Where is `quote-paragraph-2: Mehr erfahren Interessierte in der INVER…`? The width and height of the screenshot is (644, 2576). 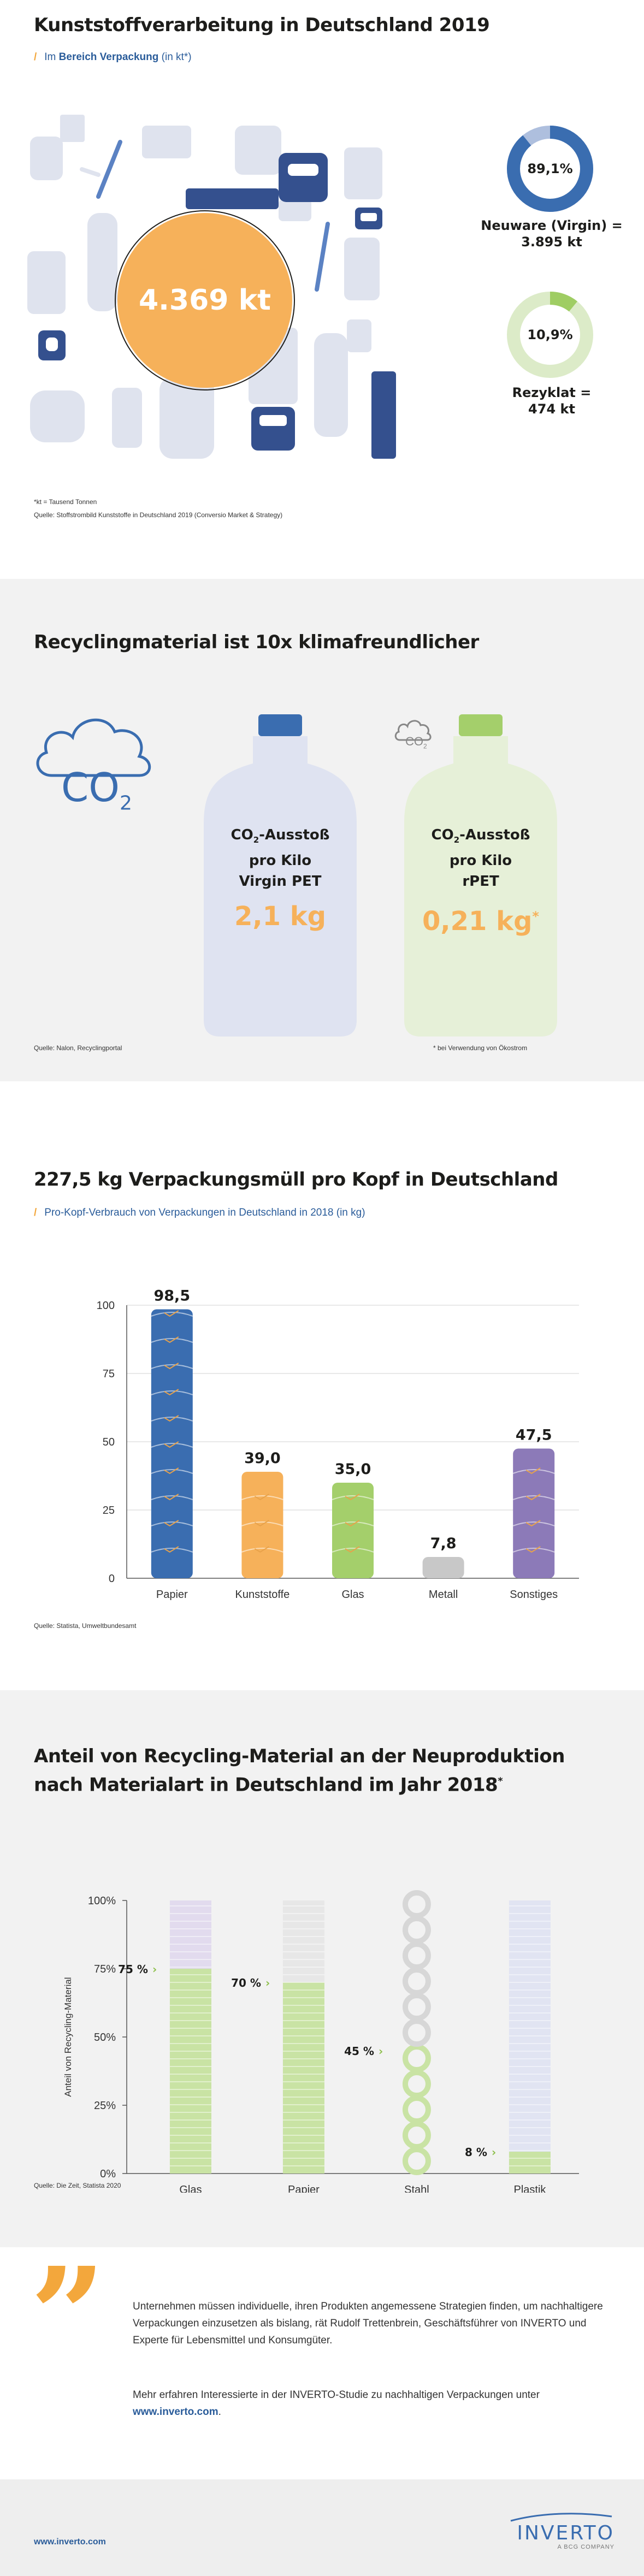
quote-paragraph-2: Mehr erfahren Interessierte in der INVER… is located at coordinates (370, 2403).